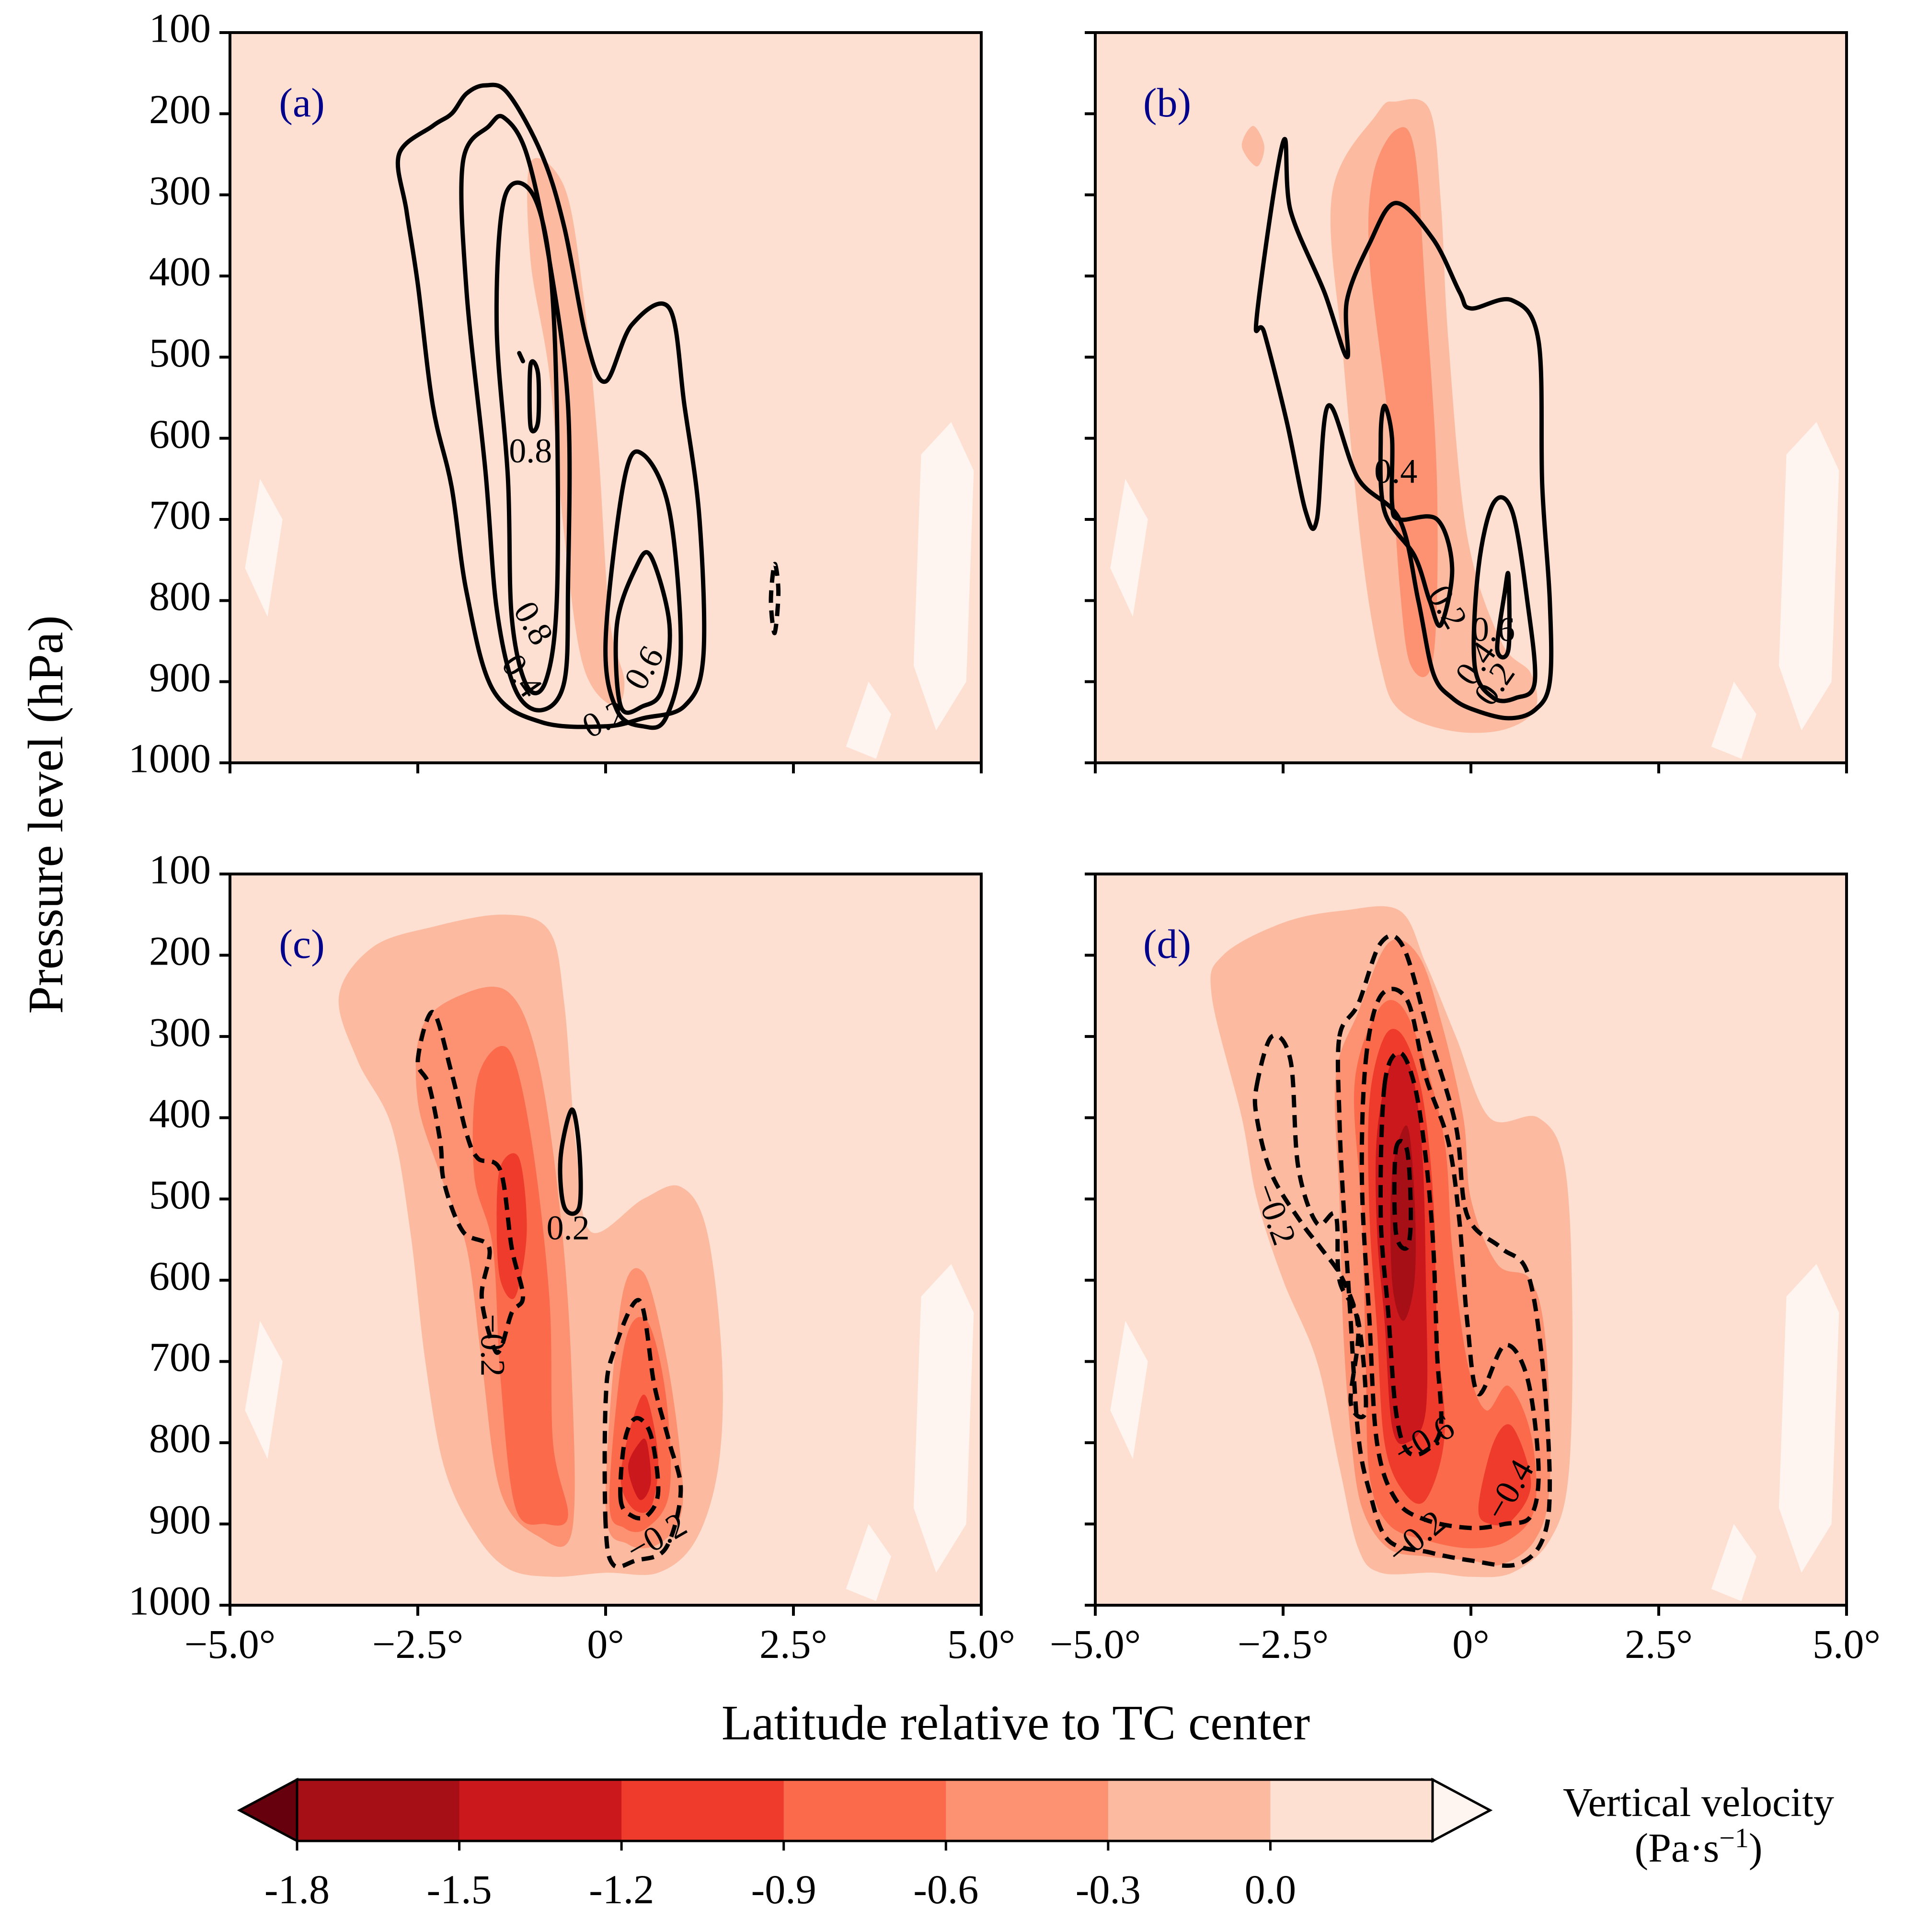 This screenshot has height=1932, width=1905. Describe the element at coordinates (1698, 1802) in the screenshot. I see `colorbar-title: Vertical velocity` at that location.